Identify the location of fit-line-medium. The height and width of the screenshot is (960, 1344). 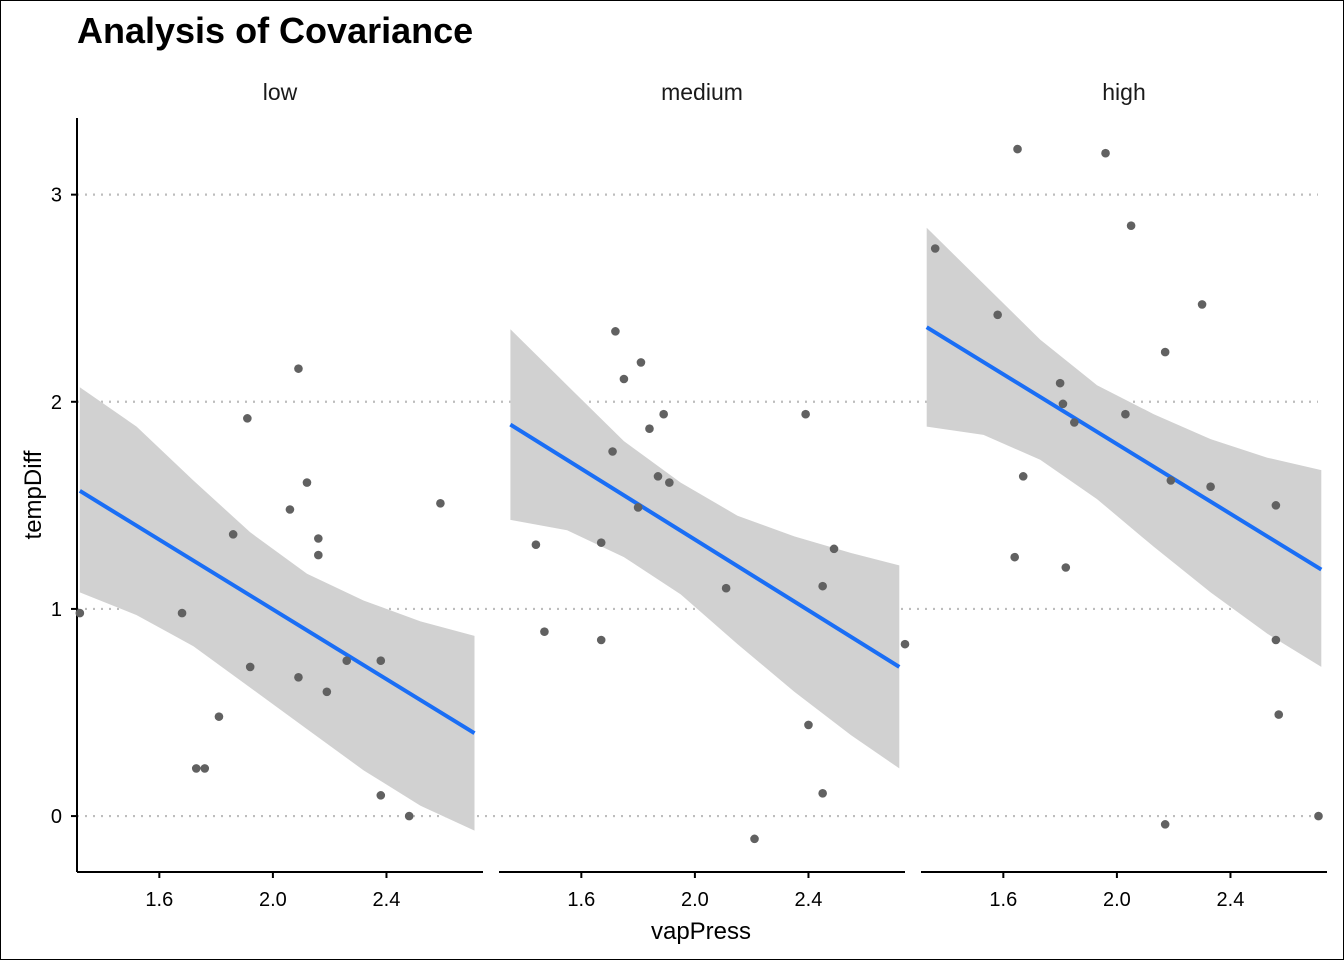
(705, 545).